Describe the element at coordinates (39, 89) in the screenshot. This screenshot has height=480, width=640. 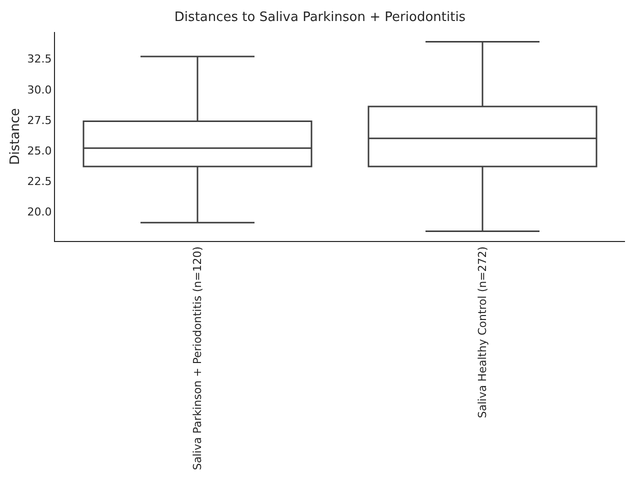
I see `y-tick-label: 30.0` at that location.